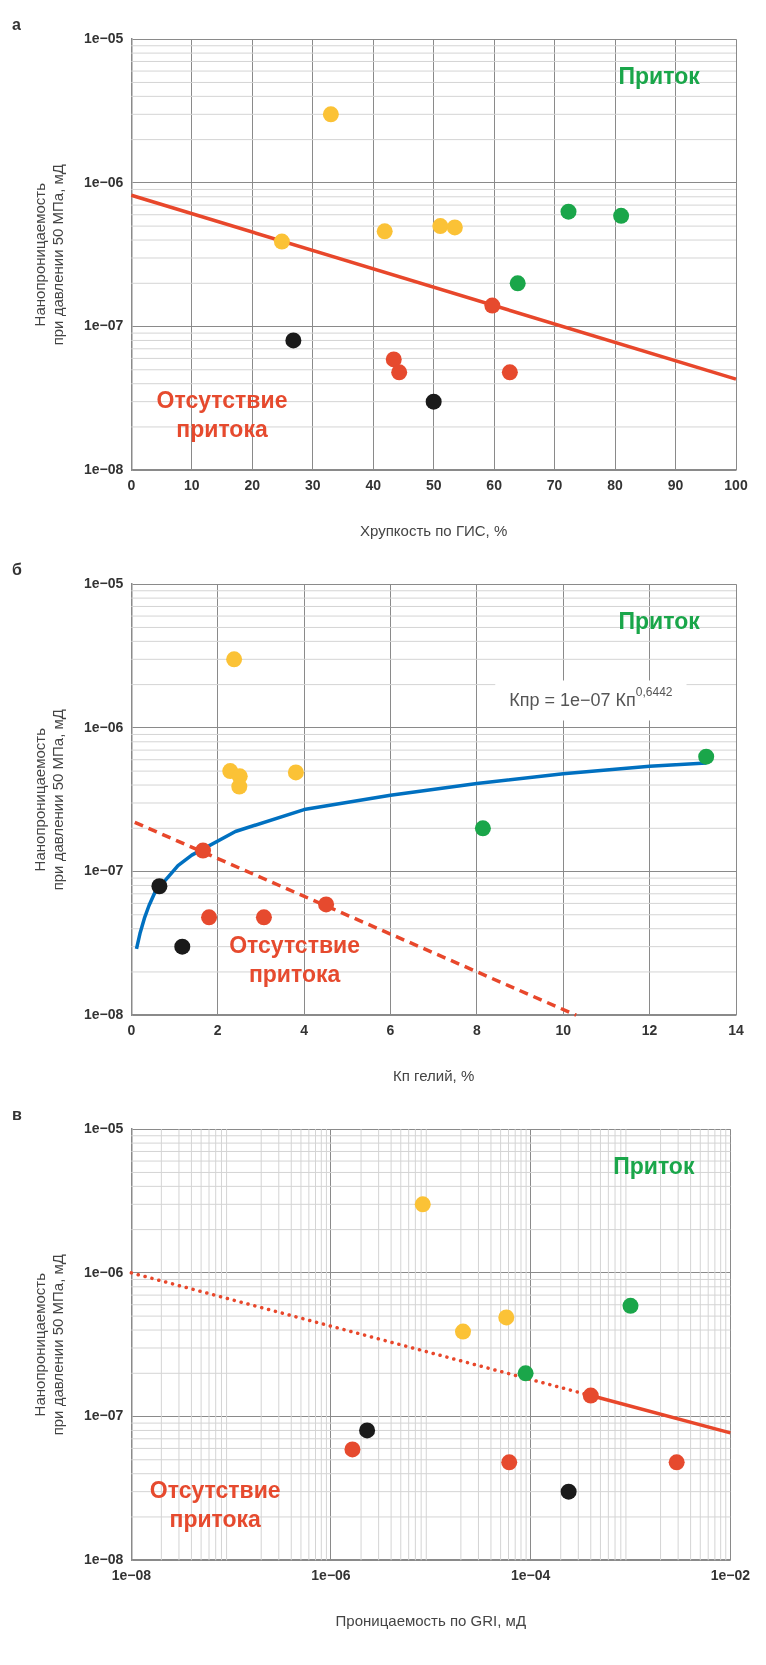  What do you see at coordinates (434, 531) in the screenshot?
I see `x-axis-title: Хрупкость по ГИС, %` at bounding box center [434, 531].